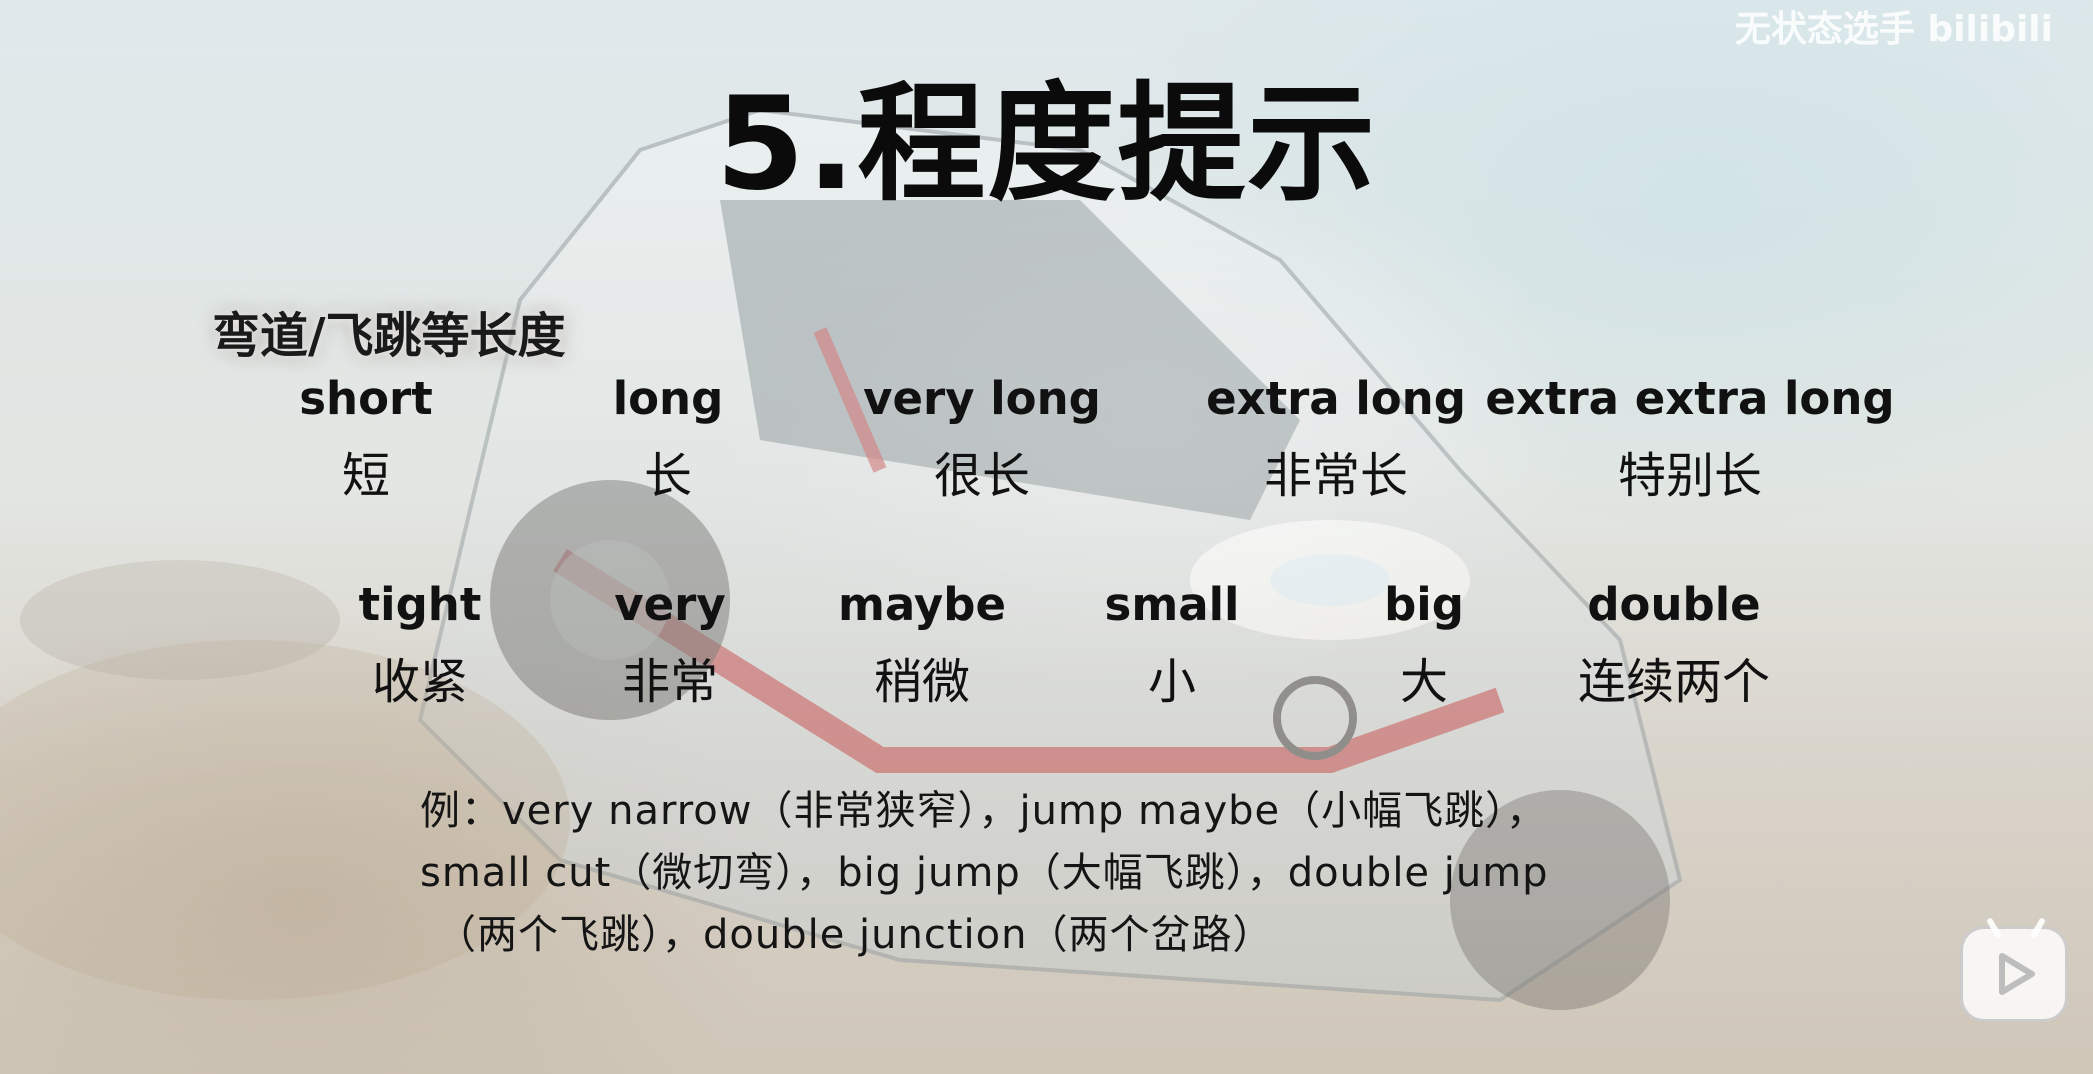  I want to click on modifier-term-zh: 连续两个, so click(1674, 682).